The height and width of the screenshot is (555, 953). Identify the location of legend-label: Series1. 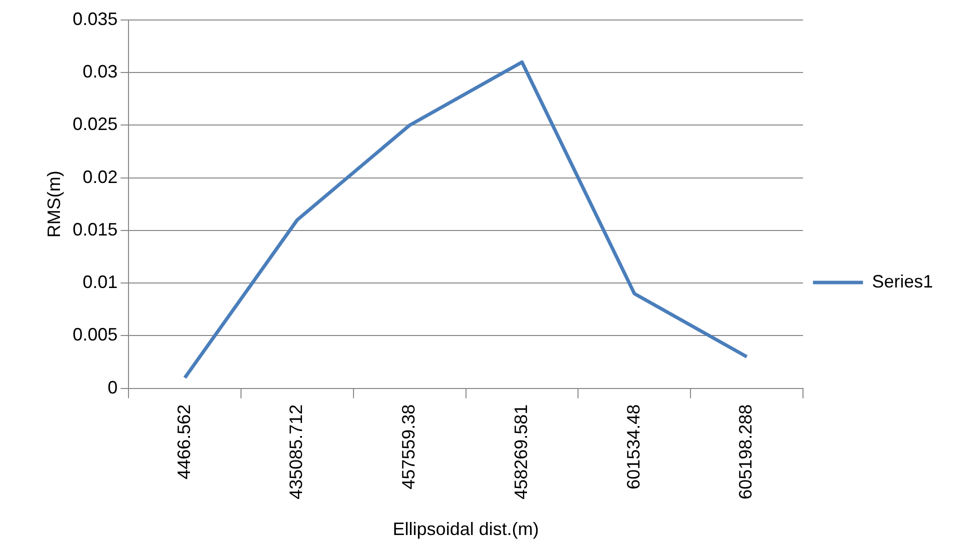
(902, 281).